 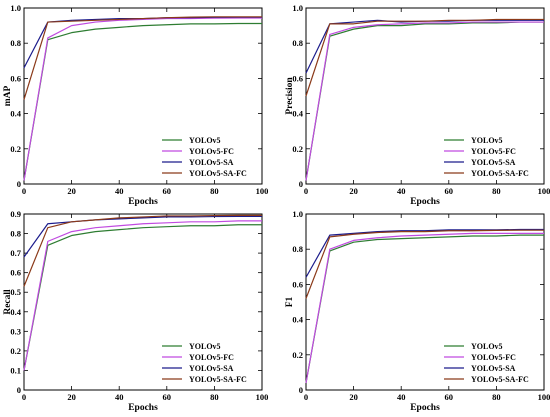 I want to click on f1-ytick-label: 0, so click(x=301, y=390).